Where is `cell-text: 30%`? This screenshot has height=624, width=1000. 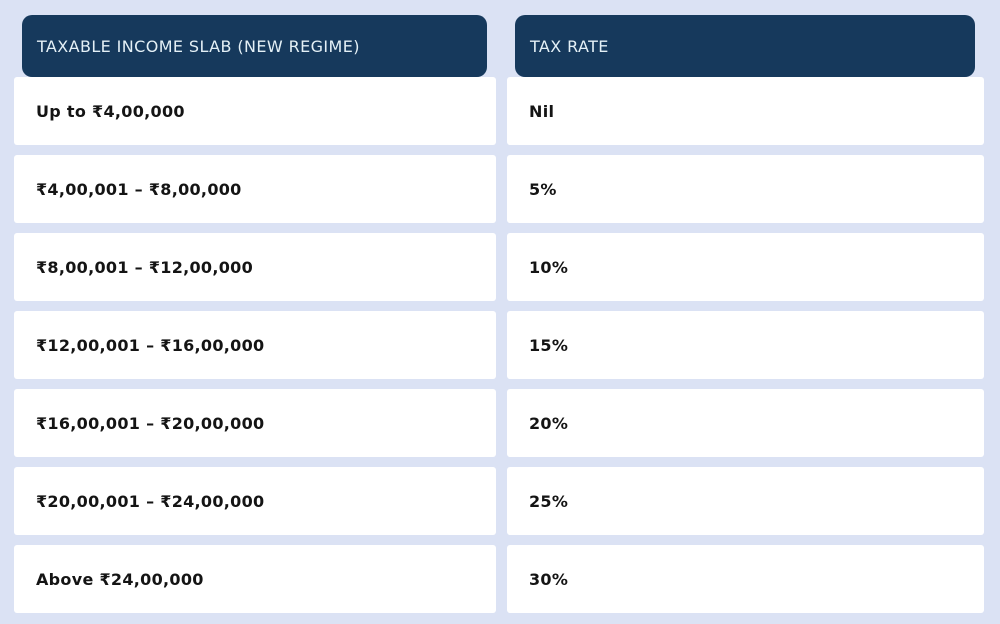 cell-text: 30% is located at coordinates (549, 579).